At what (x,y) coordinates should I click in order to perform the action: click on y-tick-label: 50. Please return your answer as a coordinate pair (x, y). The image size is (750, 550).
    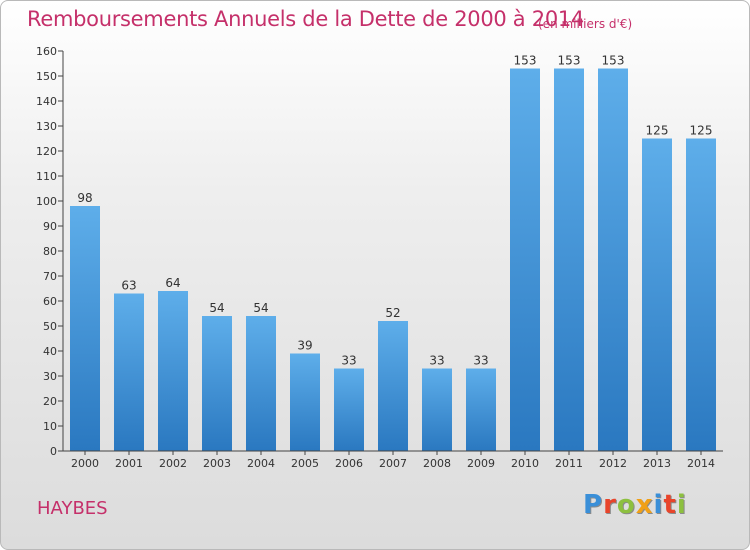
    Looking at the image, I should click on (50, 326).